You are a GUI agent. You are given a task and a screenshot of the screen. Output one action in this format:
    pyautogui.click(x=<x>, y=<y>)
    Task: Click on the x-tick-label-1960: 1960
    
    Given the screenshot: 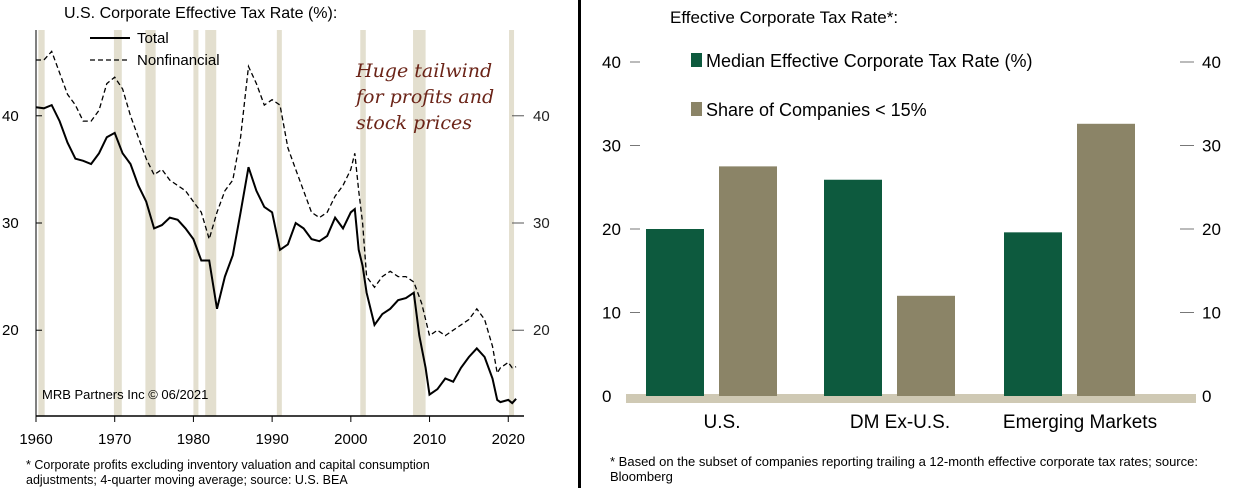 What is the action you would take?
    pyautogui.click(x=35, y=439)
    